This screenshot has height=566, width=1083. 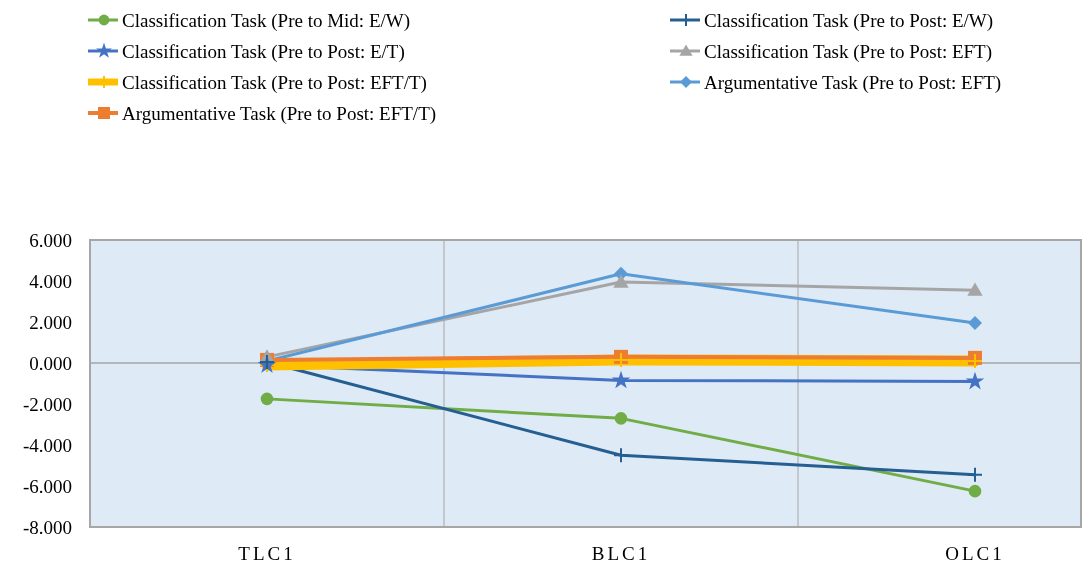 I want to click on legend-label: Classification Task (Pre to Post: EFT), so click(x=848, y=51).